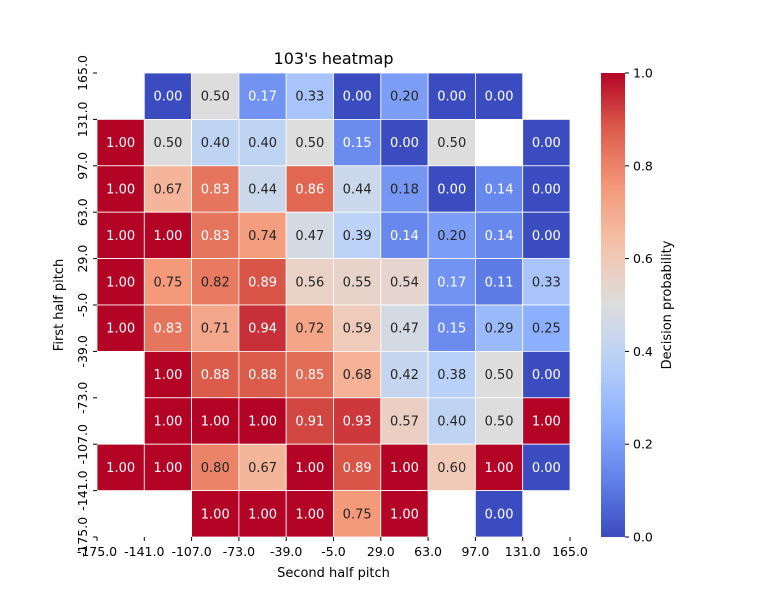 The height and width of the screenshot is (603, 765). I want to click on y-tick-label: 97.0, so click(82, 166).